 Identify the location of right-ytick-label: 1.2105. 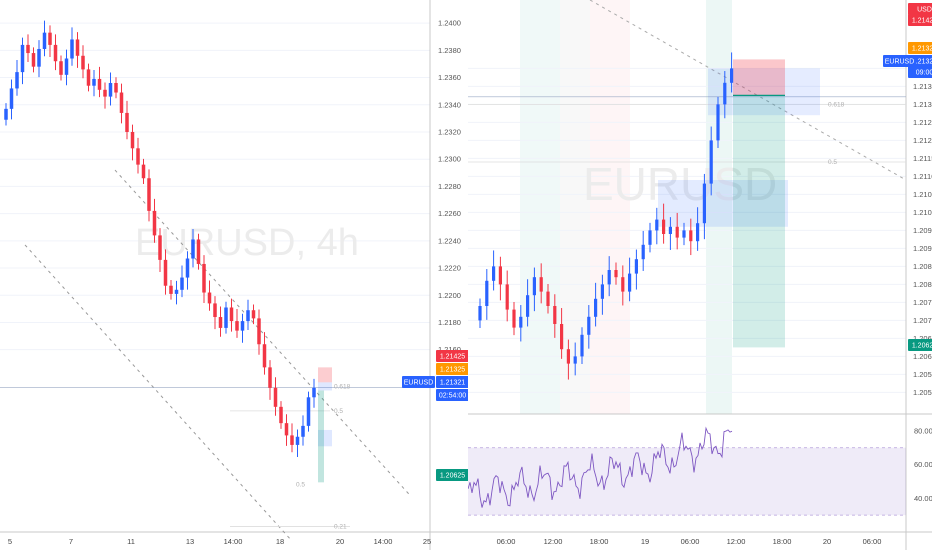
(922, 194).